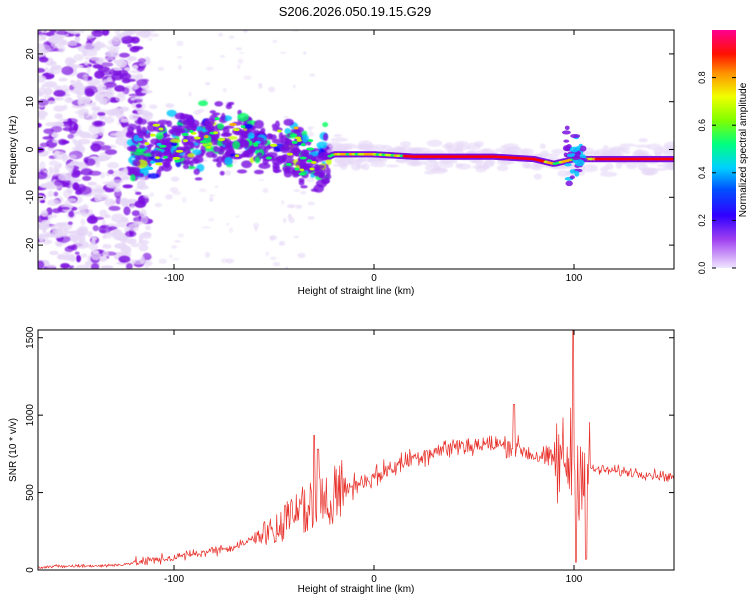 The image size is (750, 600). I want to click on bottom-y-axis-label: SNR (10 * v/v), so click(13, 450).